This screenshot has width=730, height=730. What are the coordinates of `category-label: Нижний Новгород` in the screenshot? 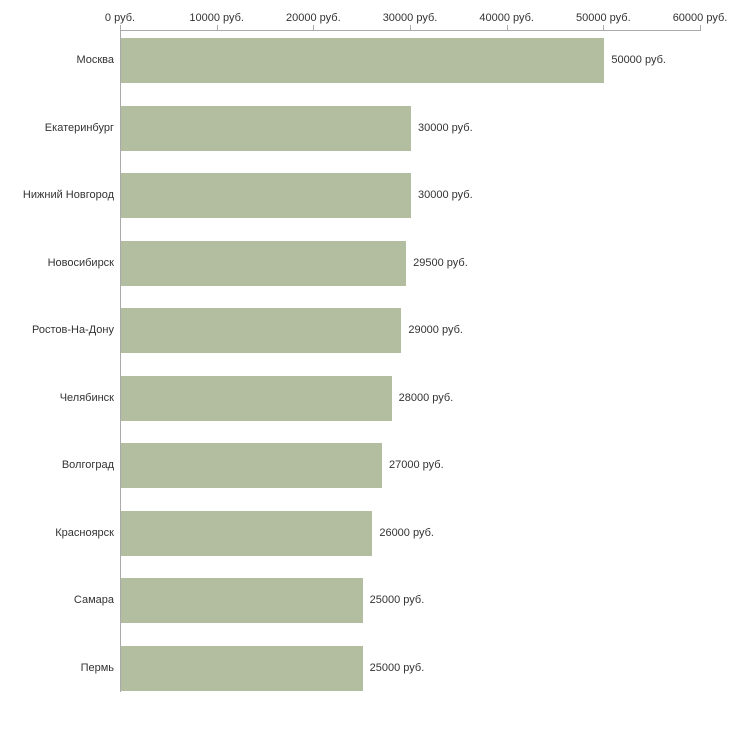 It's located at (68, 195).